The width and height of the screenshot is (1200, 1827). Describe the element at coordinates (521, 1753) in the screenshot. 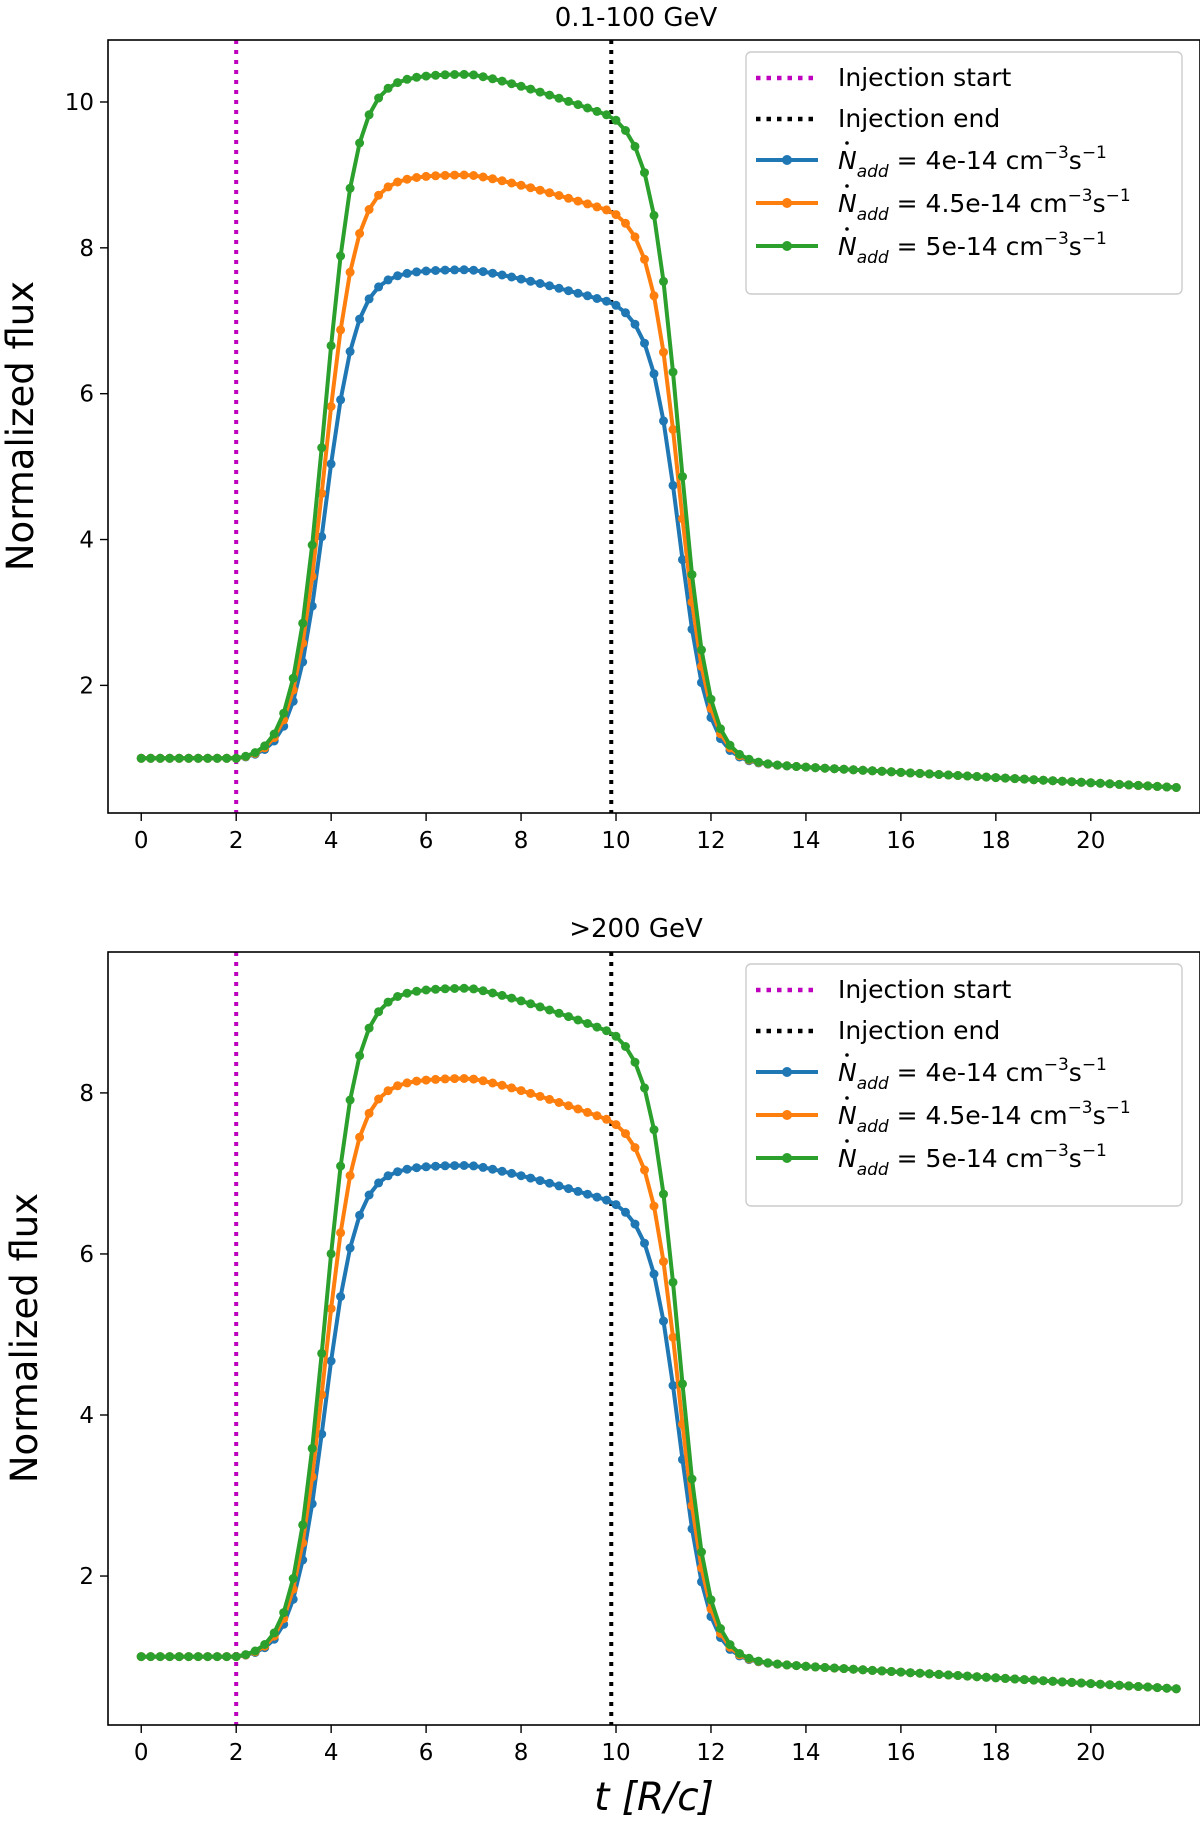

I see `x-tick-label: 8` at that location.